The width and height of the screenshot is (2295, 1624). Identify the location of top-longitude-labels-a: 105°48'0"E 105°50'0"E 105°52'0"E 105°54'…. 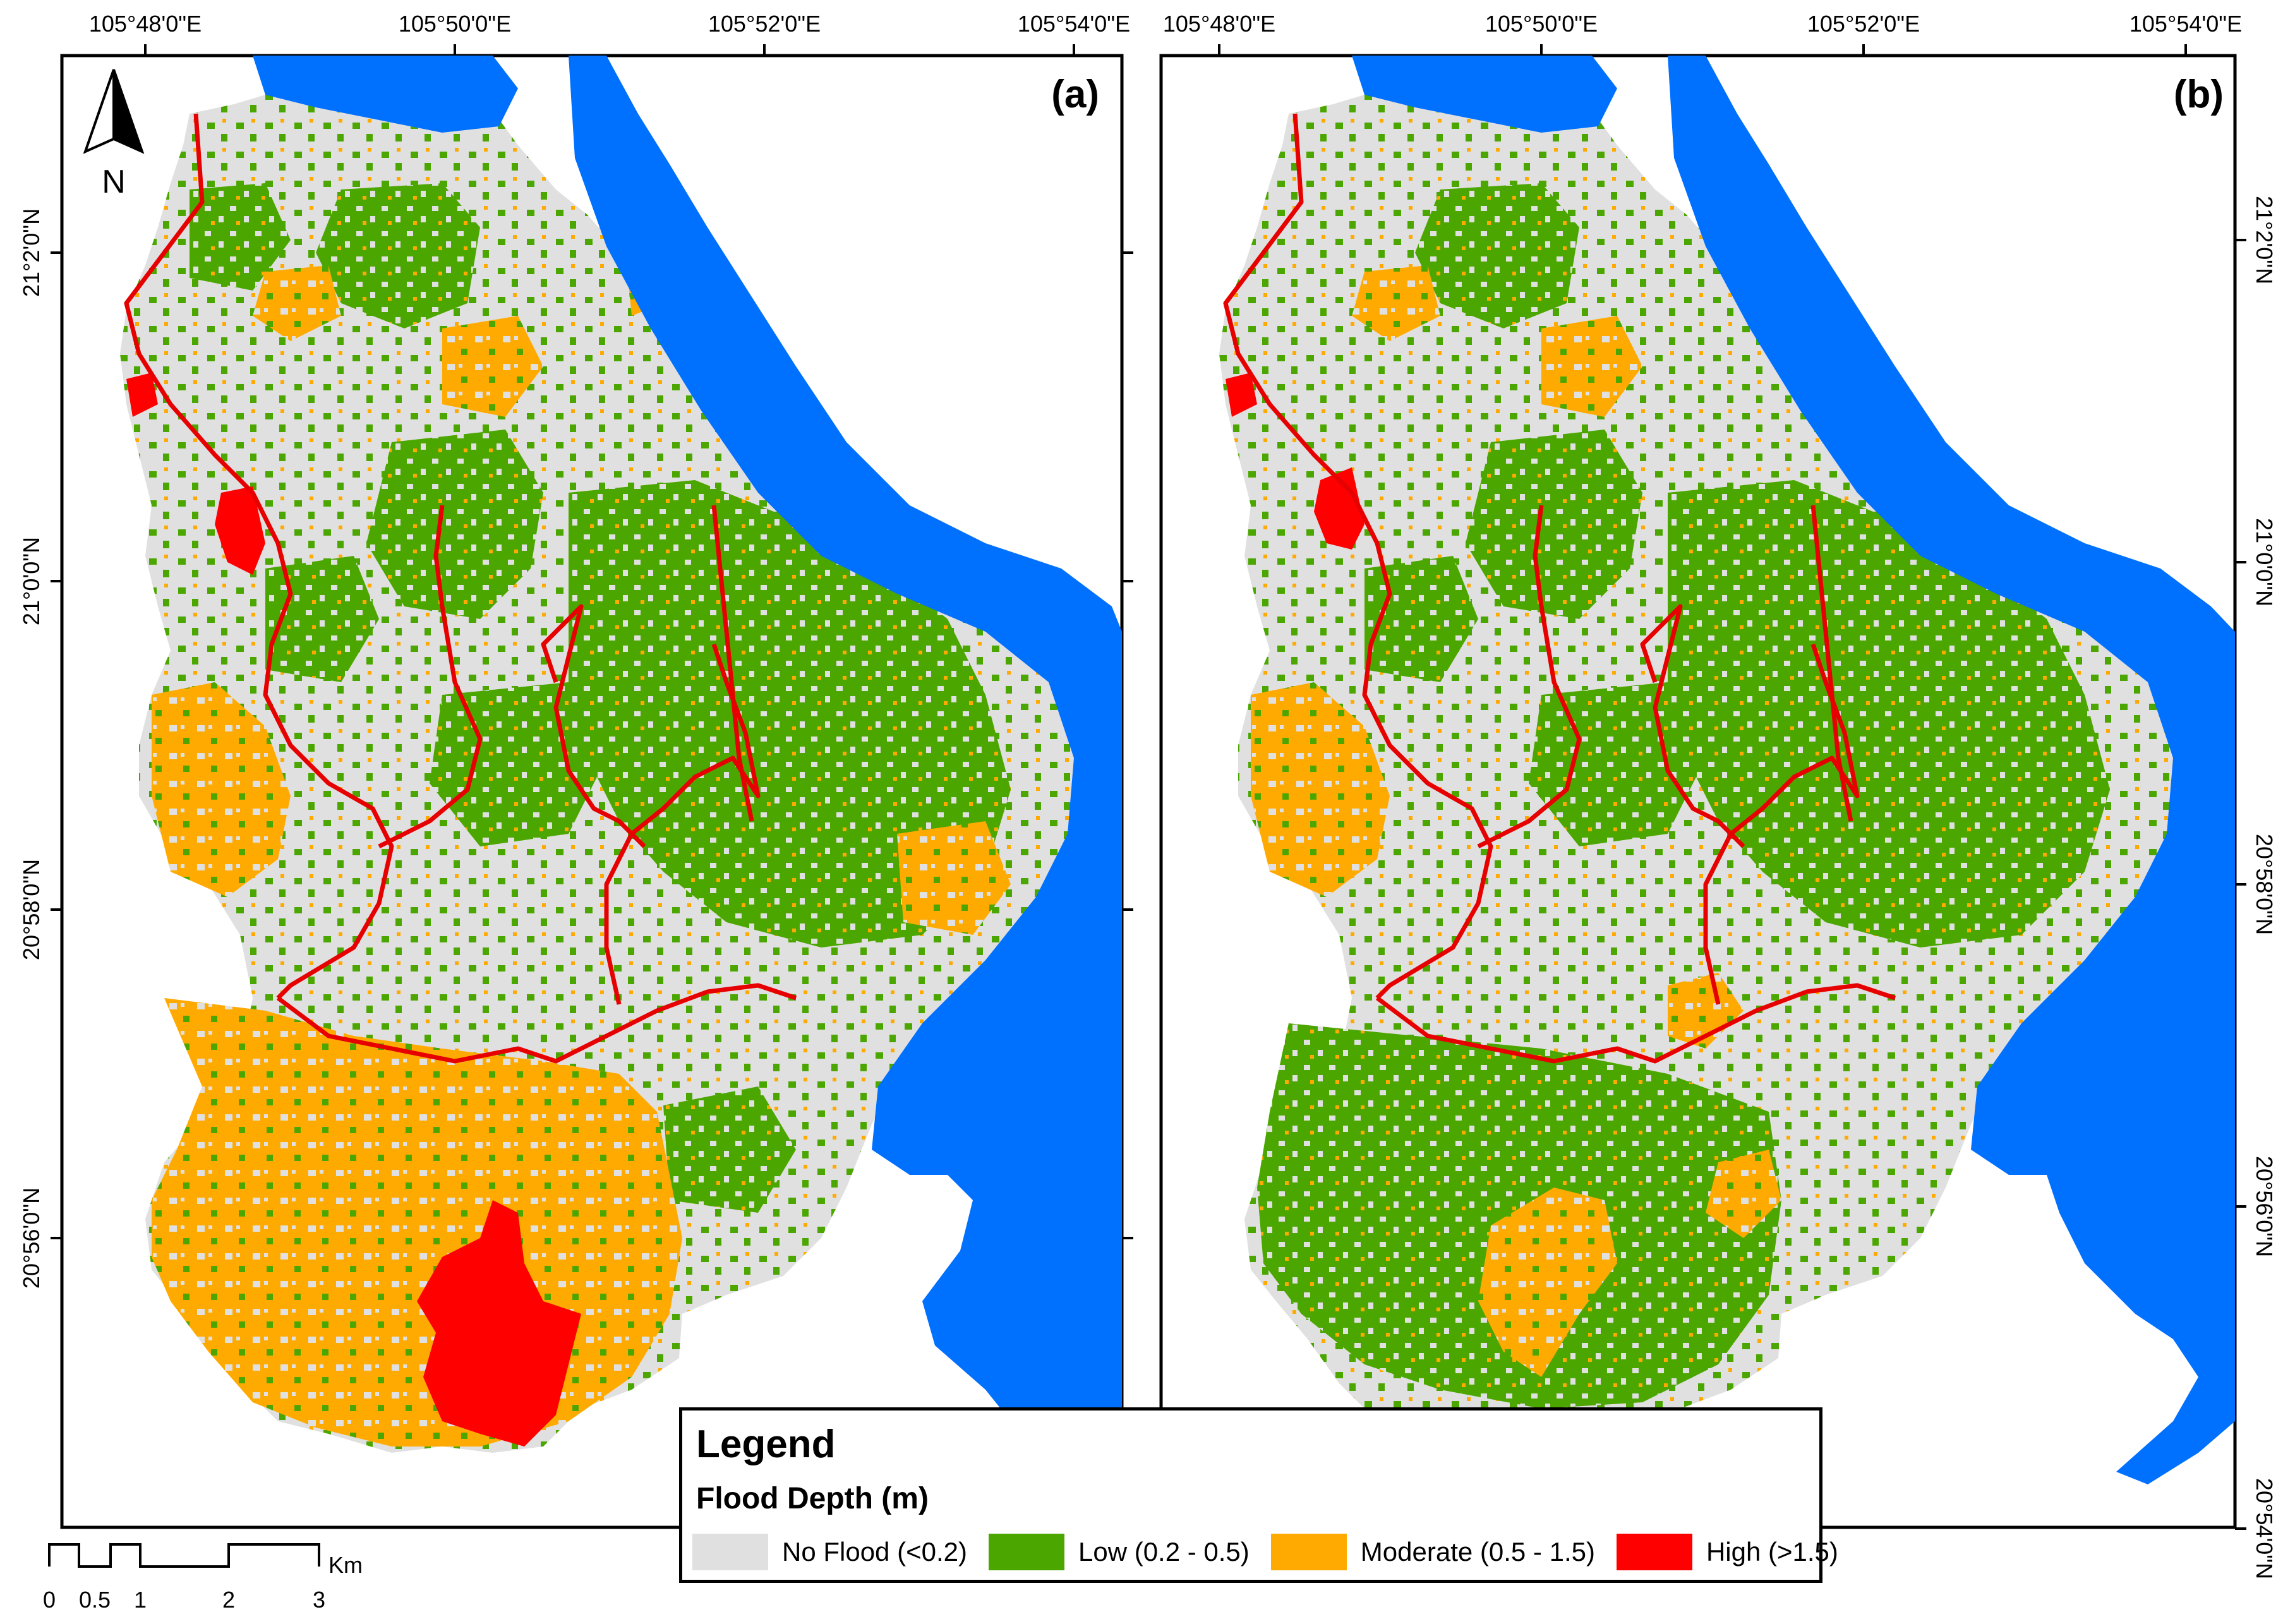
(609, 24).